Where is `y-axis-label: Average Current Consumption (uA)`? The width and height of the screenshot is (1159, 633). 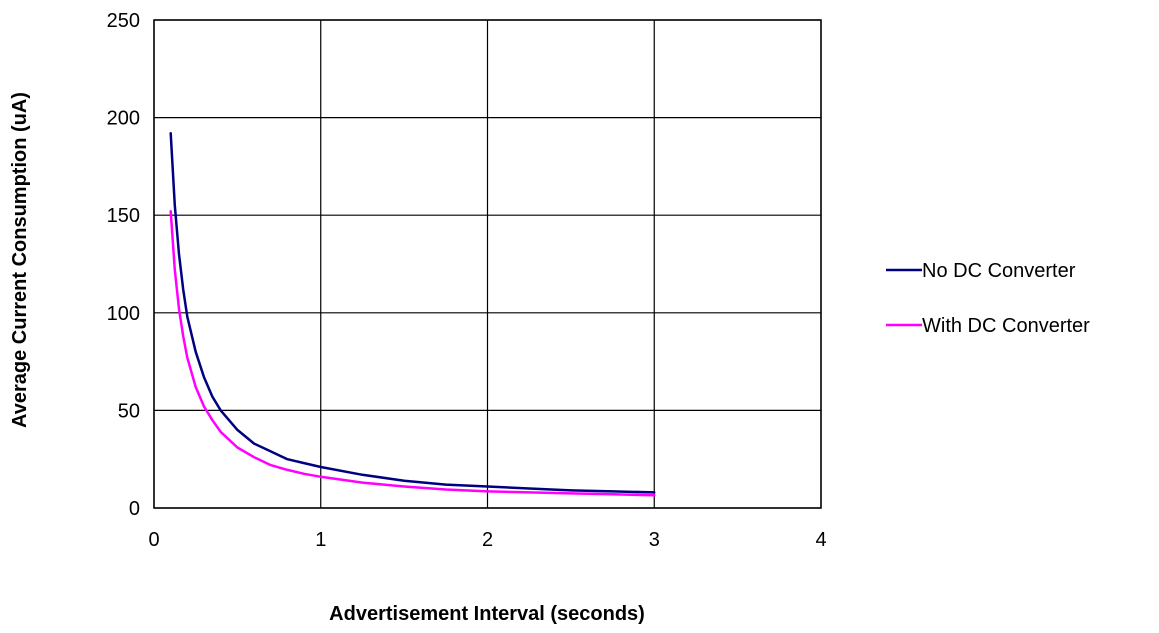
y-axis-label: Average Current Consumption (uA) is located at coordinates (20, 260).